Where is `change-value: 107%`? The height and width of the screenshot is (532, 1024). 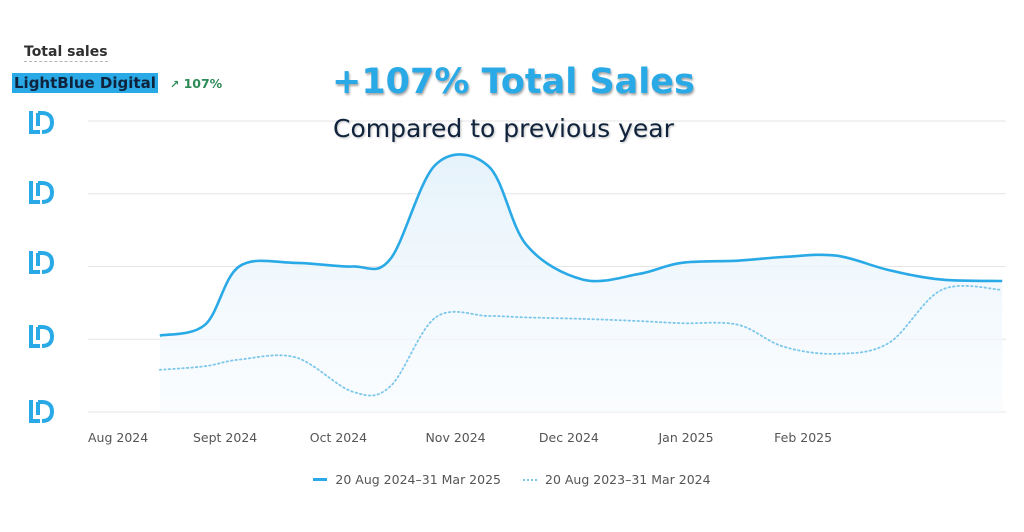 change-value: 107% is located at coordinates (203, 83).